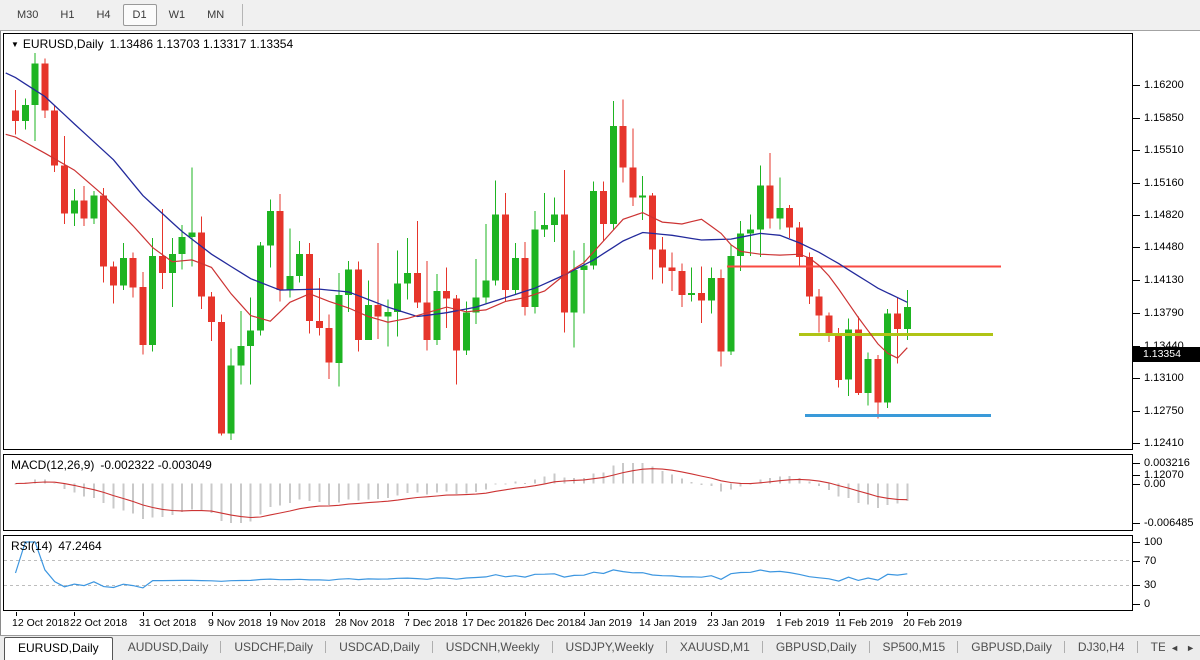 Image resolution: width=1200 pixels, height=660 pixels. Describe the element at coordinates (1167, 463) in the screenshot. I see `macd-tick-label: 0.003216` at that location.